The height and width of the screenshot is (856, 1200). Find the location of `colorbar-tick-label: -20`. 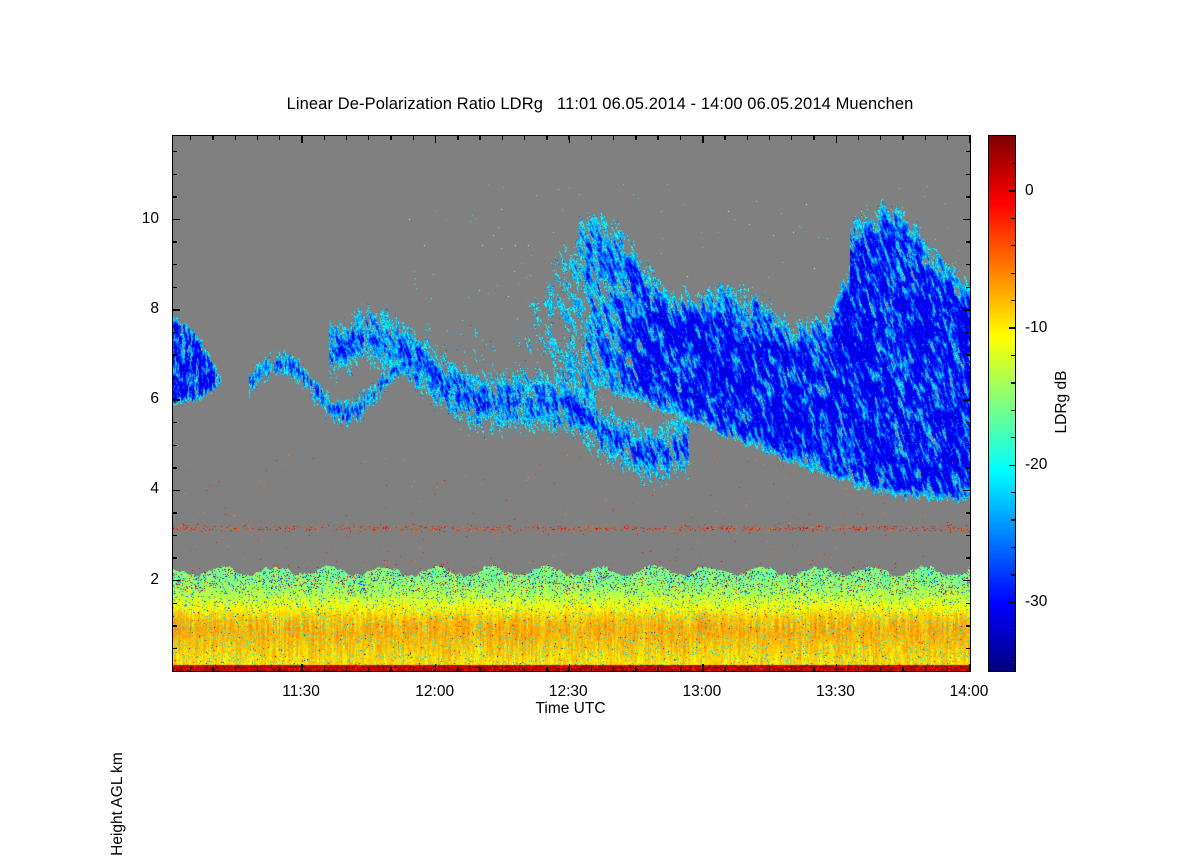

colorbar-tick-label: -20 is located at coordinates (1036, 465).